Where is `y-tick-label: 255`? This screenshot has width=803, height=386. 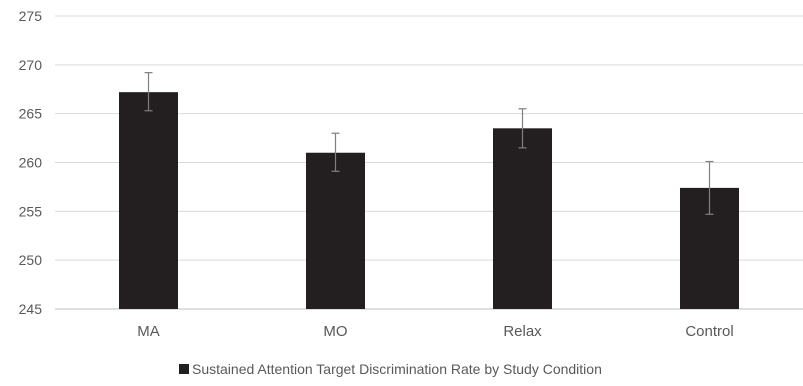 y-tick-label: 255 is located at coordinates (31, 211).